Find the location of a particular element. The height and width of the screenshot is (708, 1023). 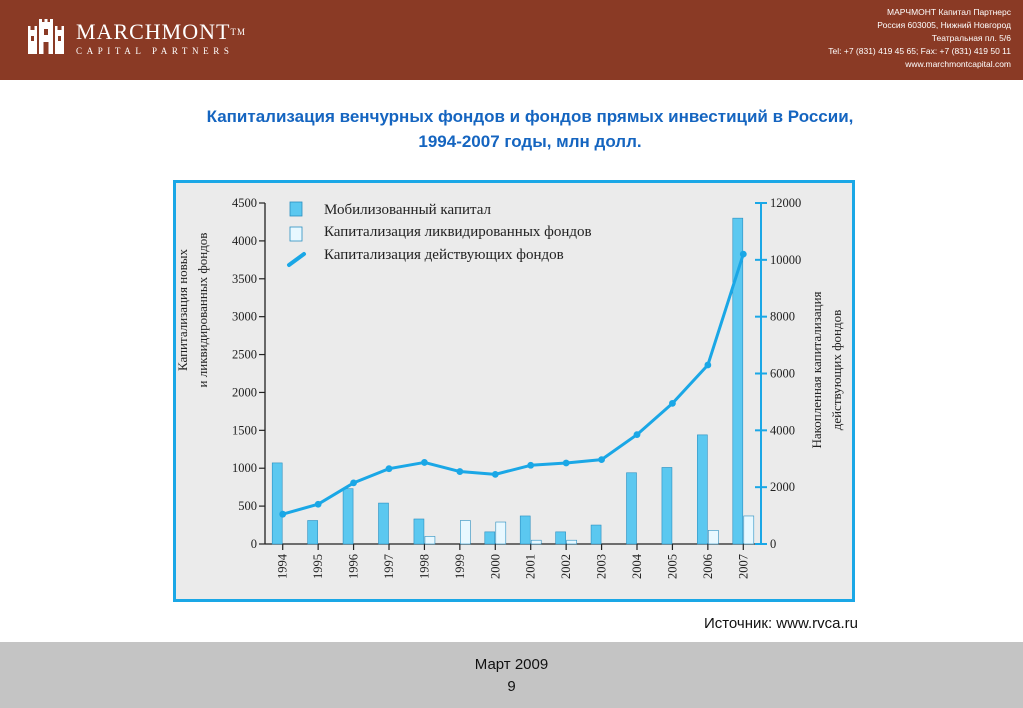

right-axis-tick-label: 6000 is located at coordinates (782, 374).